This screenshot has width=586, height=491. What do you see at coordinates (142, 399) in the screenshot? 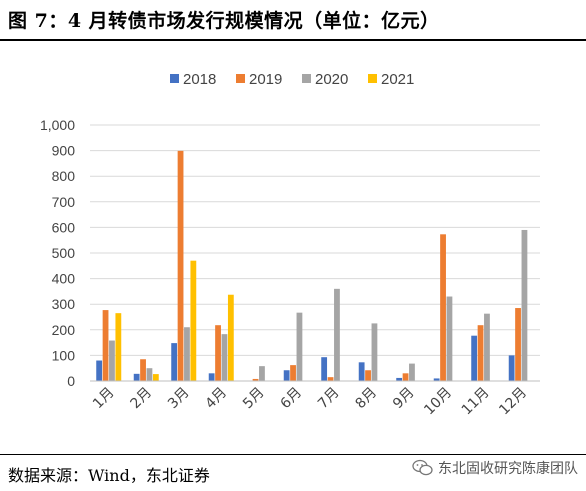
I see `x-tick-label: 2月` at bounding box center [142, 399].